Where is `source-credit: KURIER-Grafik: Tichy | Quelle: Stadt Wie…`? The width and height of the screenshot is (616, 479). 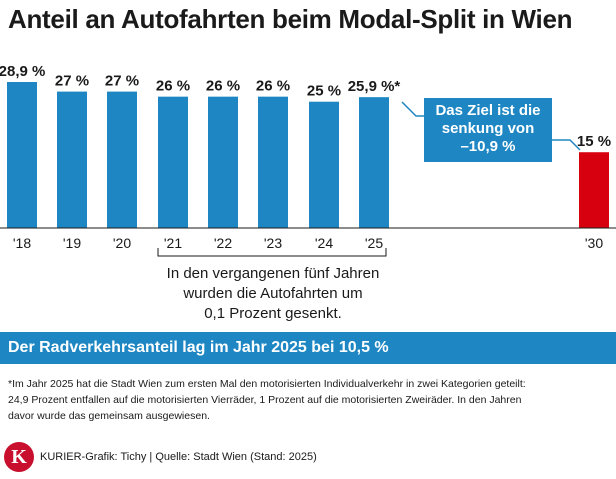 source-credit: KURIER-Grafik: Tichy | Quelle: Stadt Wie… is located at coordinates (178, 457).